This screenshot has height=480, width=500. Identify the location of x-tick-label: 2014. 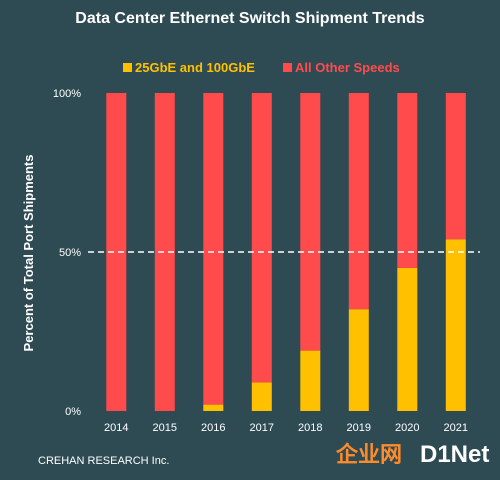
(116, 428).